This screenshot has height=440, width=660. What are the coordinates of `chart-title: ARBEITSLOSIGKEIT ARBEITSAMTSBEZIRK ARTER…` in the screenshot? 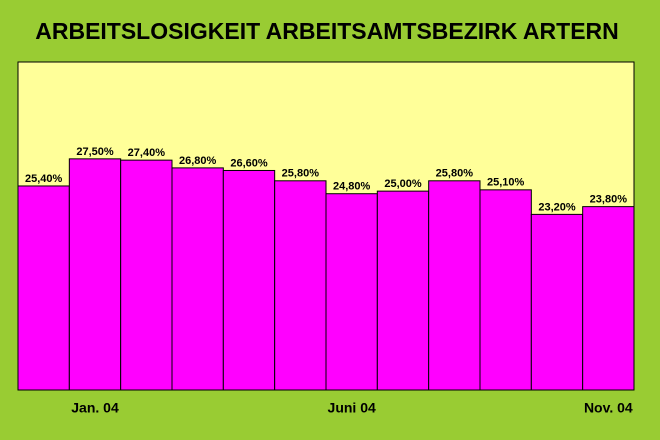 It's located at (327, 31).